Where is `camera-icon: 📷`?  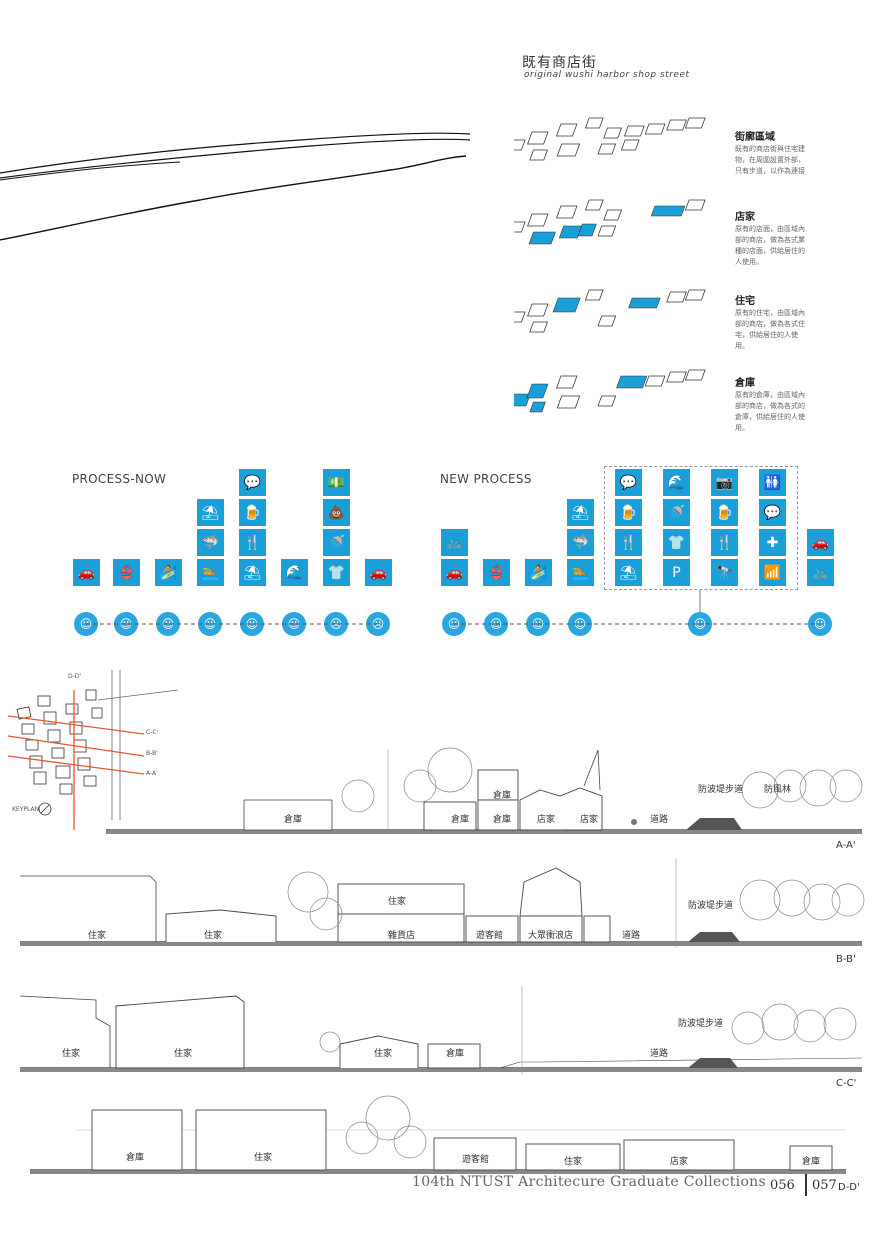 camera-icon: 📷 is located at coordinates (724, 482).